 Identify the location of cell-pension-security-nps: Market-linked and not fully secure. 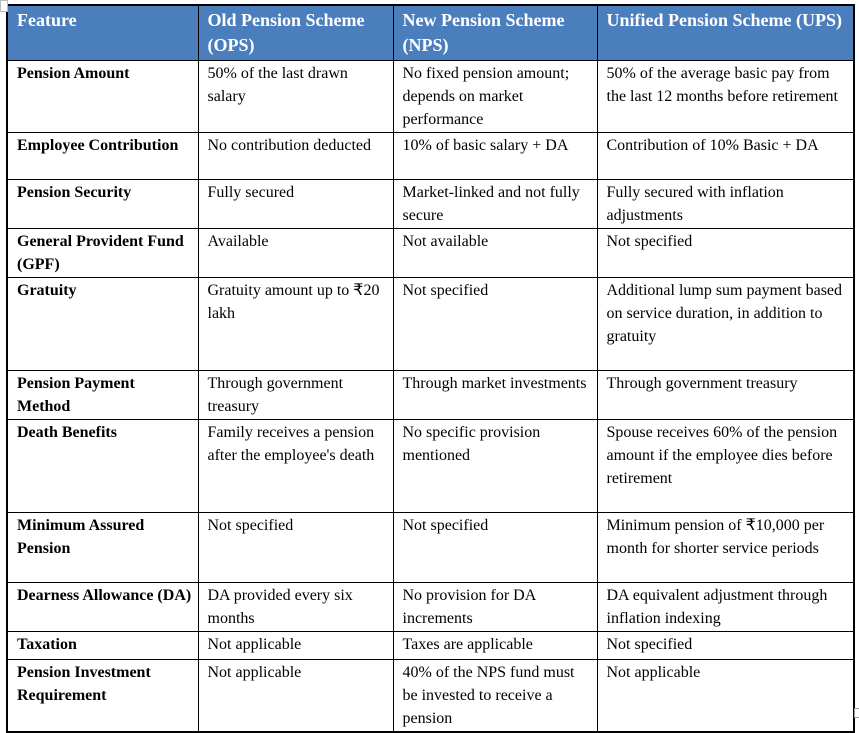
(495, 204).